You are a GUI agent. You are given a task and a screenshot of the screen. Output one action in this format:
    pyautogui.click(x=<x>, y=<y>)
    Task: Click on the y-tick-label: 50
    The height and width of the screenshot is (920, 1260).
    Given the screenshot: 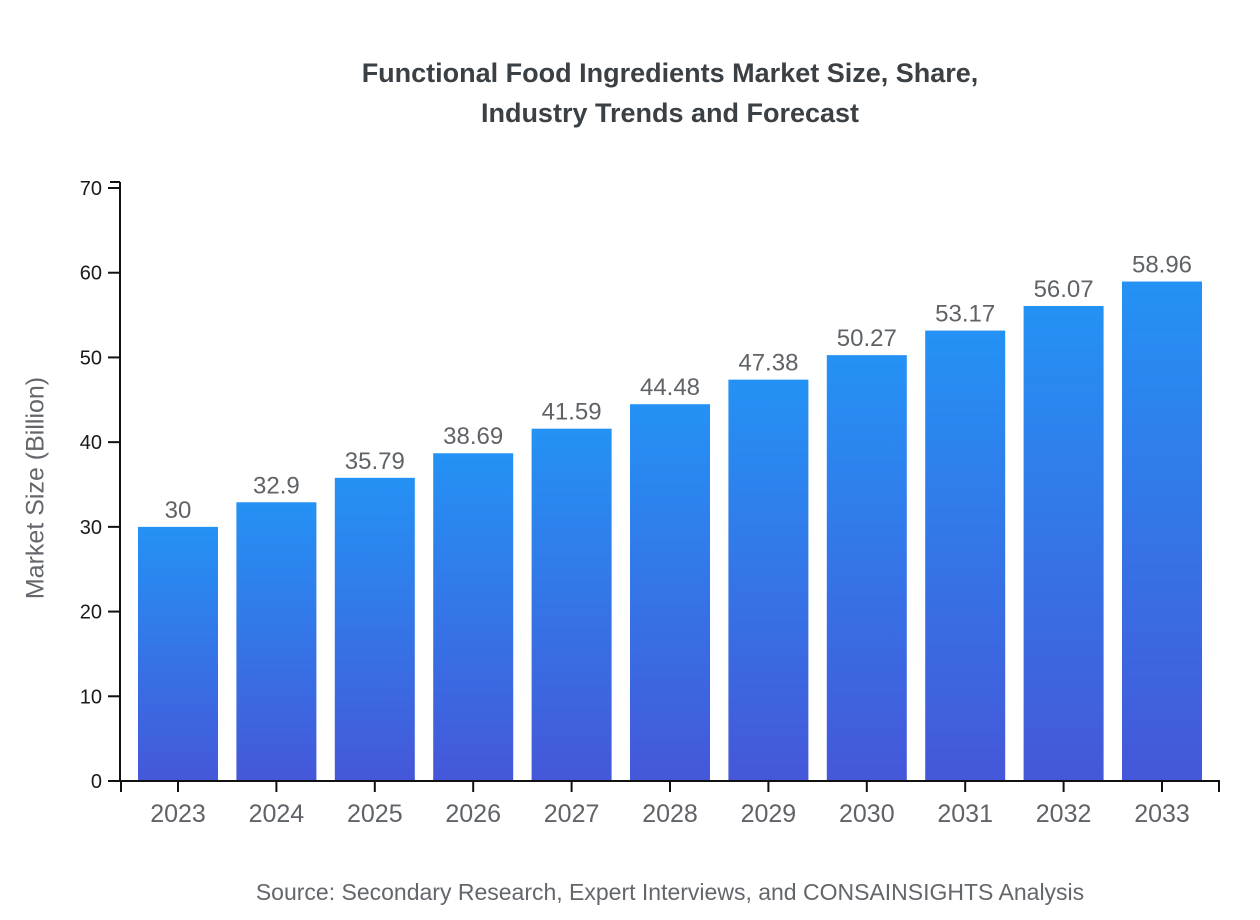 What is the action you would take?
    pyautogui.click(x=91, y=358)
    